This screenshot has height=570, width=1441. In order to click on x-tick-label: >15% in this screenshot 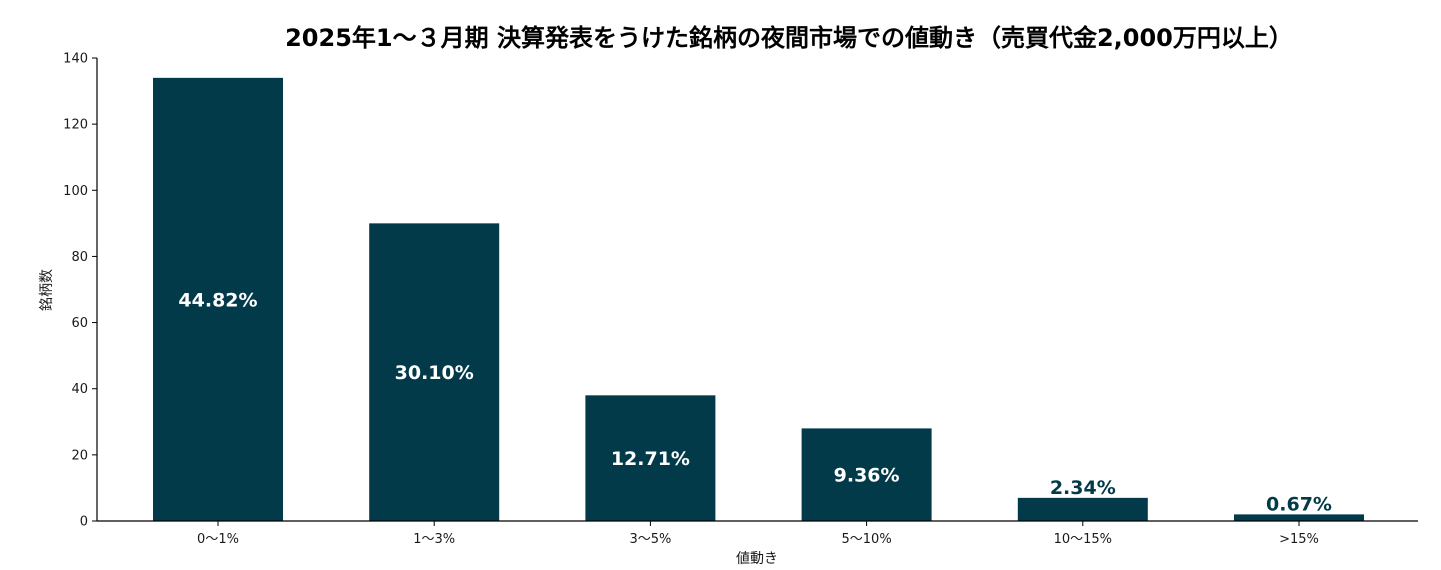, I will do `click(1299, 539)`.